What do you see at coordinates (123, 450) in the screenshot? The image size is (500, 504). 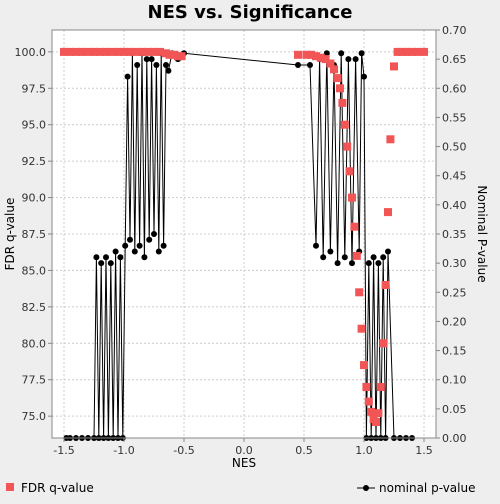 I see `x-tick-label: -1.0` at bounding box center [123, 450].